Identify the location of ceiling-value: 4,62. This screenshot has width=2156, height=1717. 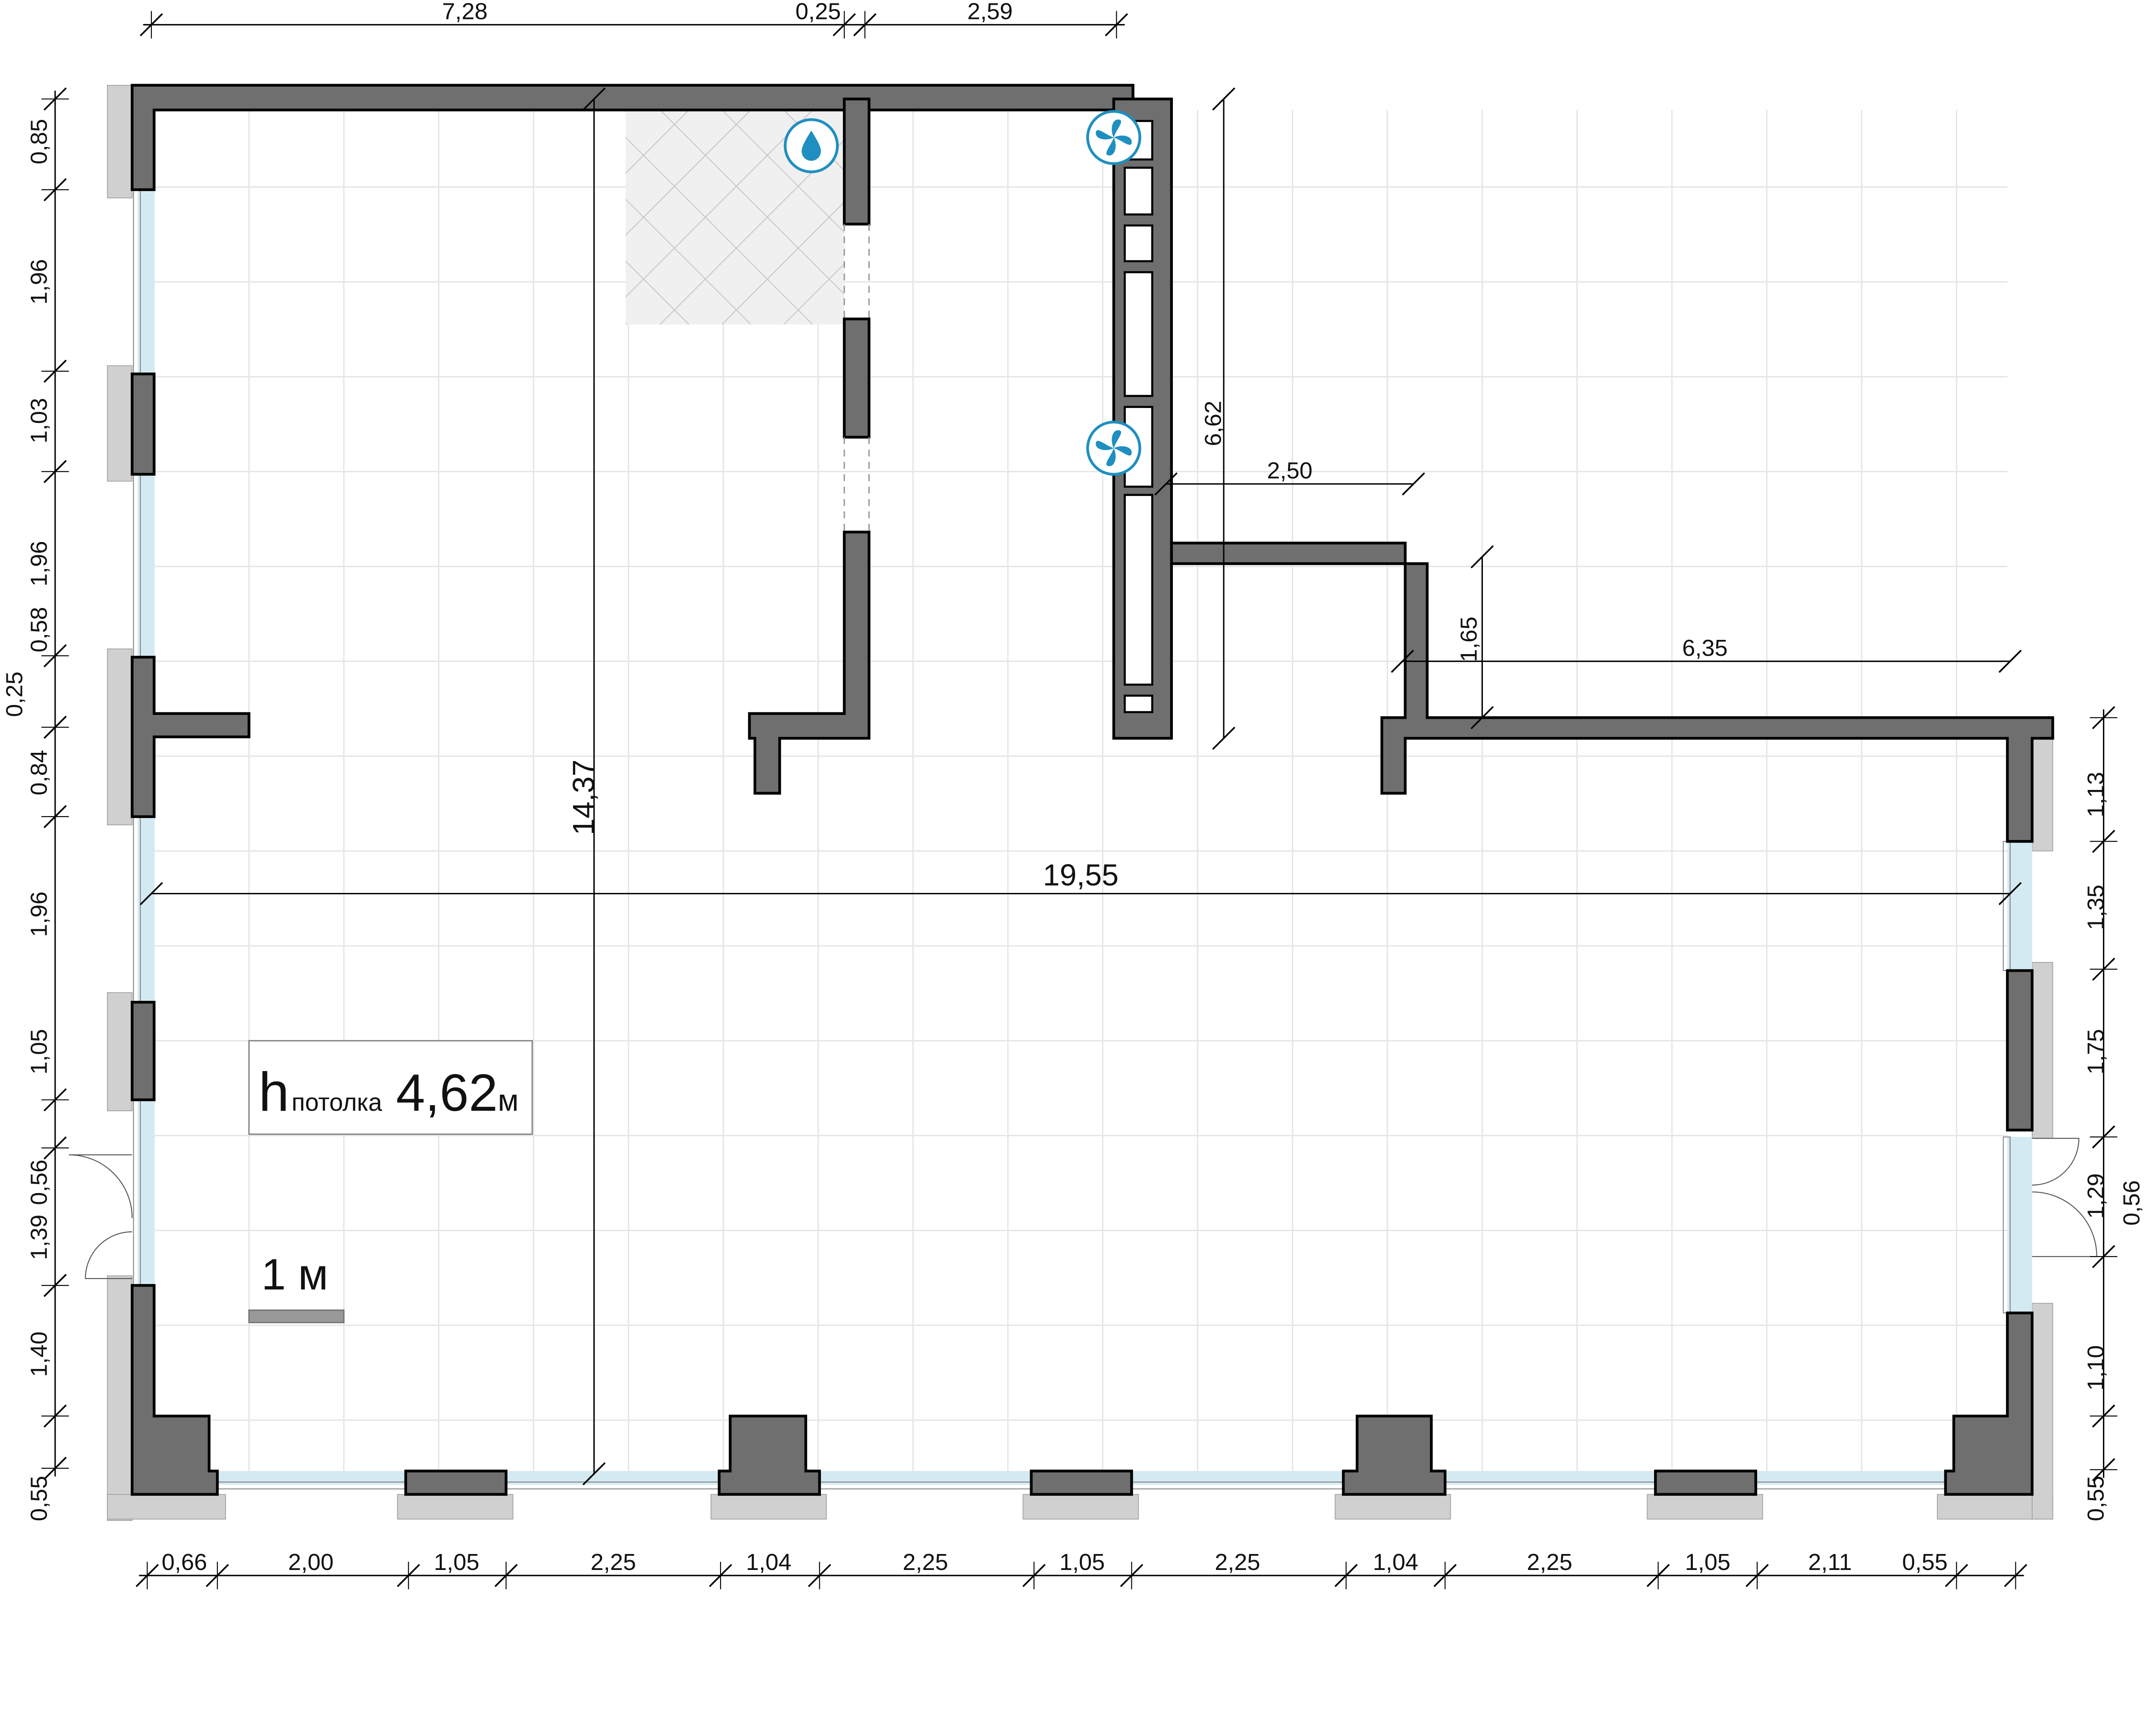
(447, 1092).